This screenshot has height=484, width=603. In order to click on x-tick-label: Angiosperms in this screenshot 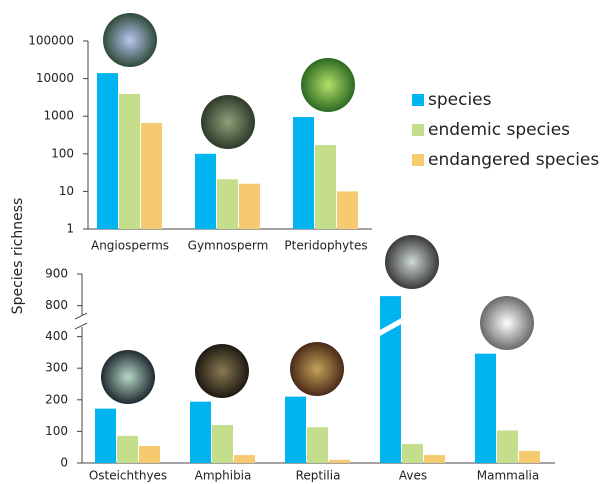, I will do `click(130, 246)`.